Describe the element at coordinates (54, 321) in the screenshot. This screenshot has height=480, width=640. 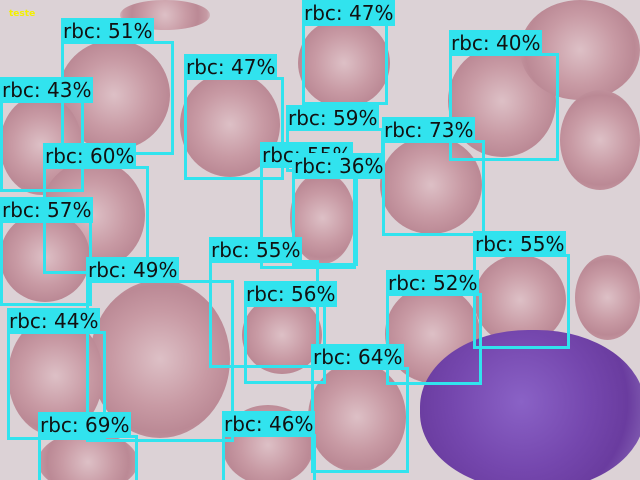
I see `detection-label: rbc: 44%` at that location.